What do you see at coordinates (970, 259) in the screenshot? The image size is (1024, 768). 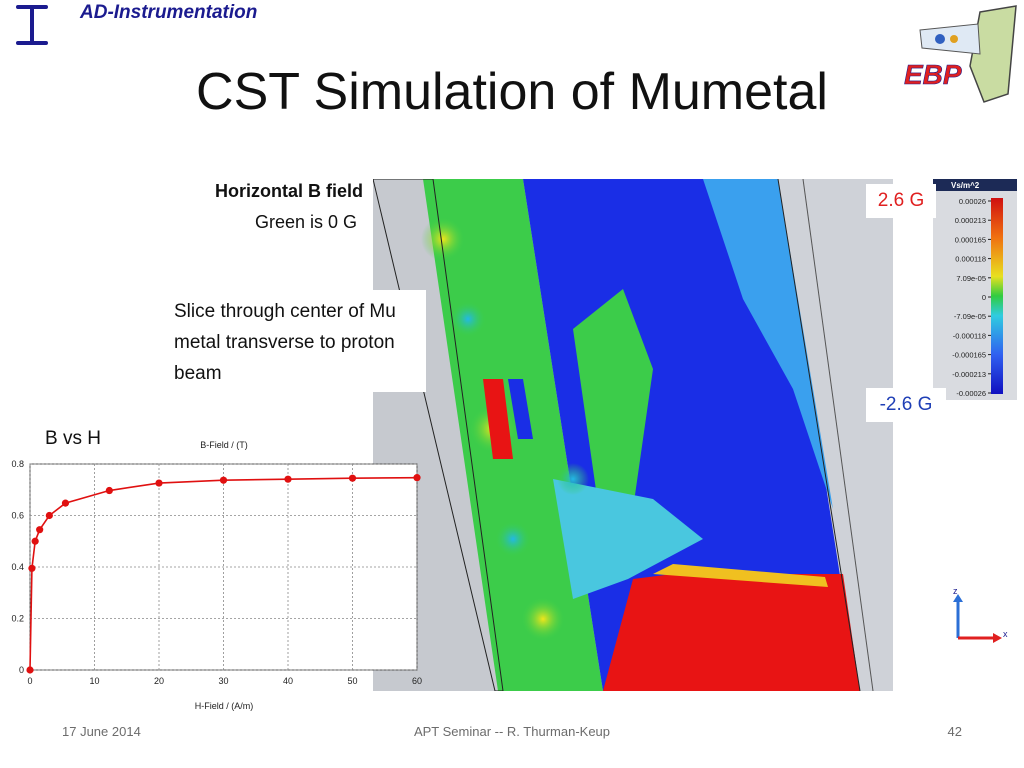 I see `legend-tick-label: 0.000118` at bounding box center [970, 259].